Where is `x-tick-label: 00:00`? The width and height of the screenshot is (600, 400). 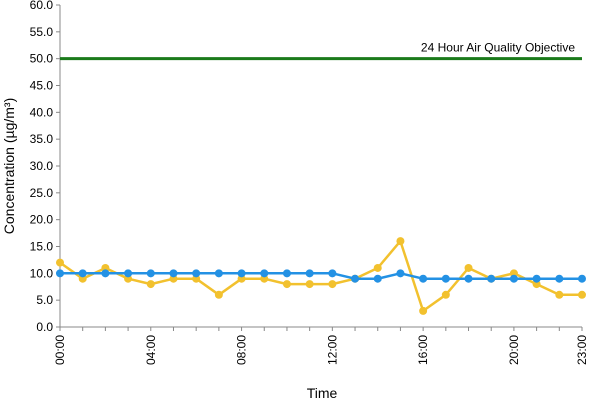
x-tick-label: 00:00 is located at coordinates (60, 350).